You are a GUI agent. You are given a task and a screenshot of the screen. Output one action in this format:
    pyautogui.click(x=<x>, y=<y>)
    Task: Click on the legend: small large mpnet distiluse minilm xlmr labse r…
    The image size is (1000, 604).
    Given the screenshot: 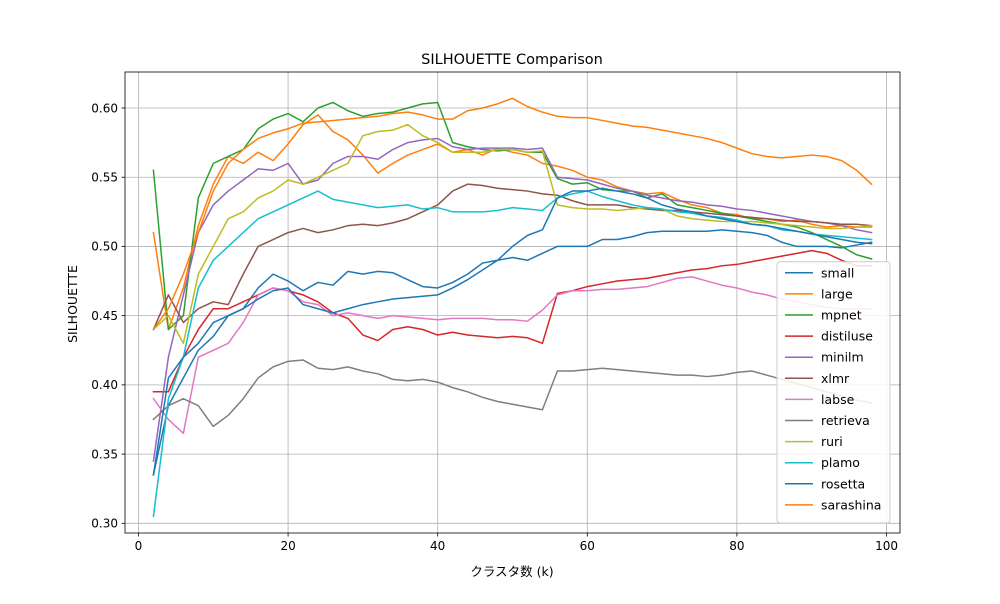 What is the action you would take?
    pyautogui.click(x=833, y=392)
    